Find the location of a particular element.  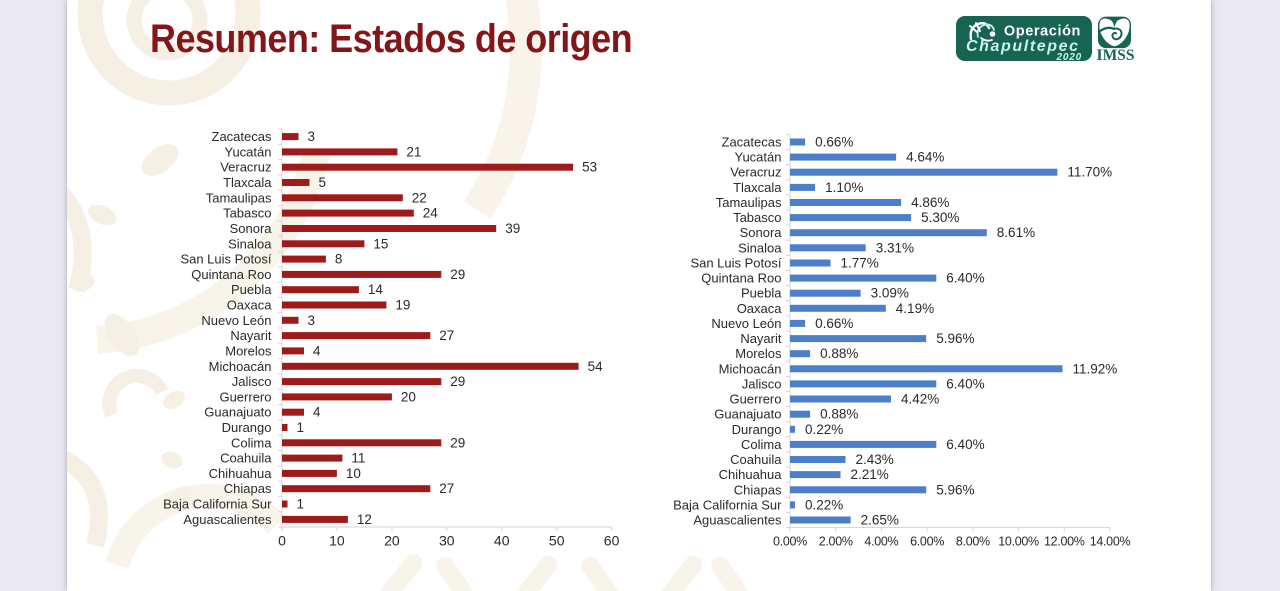

svg-text: 6.00% is located at coordinates (927, 542).